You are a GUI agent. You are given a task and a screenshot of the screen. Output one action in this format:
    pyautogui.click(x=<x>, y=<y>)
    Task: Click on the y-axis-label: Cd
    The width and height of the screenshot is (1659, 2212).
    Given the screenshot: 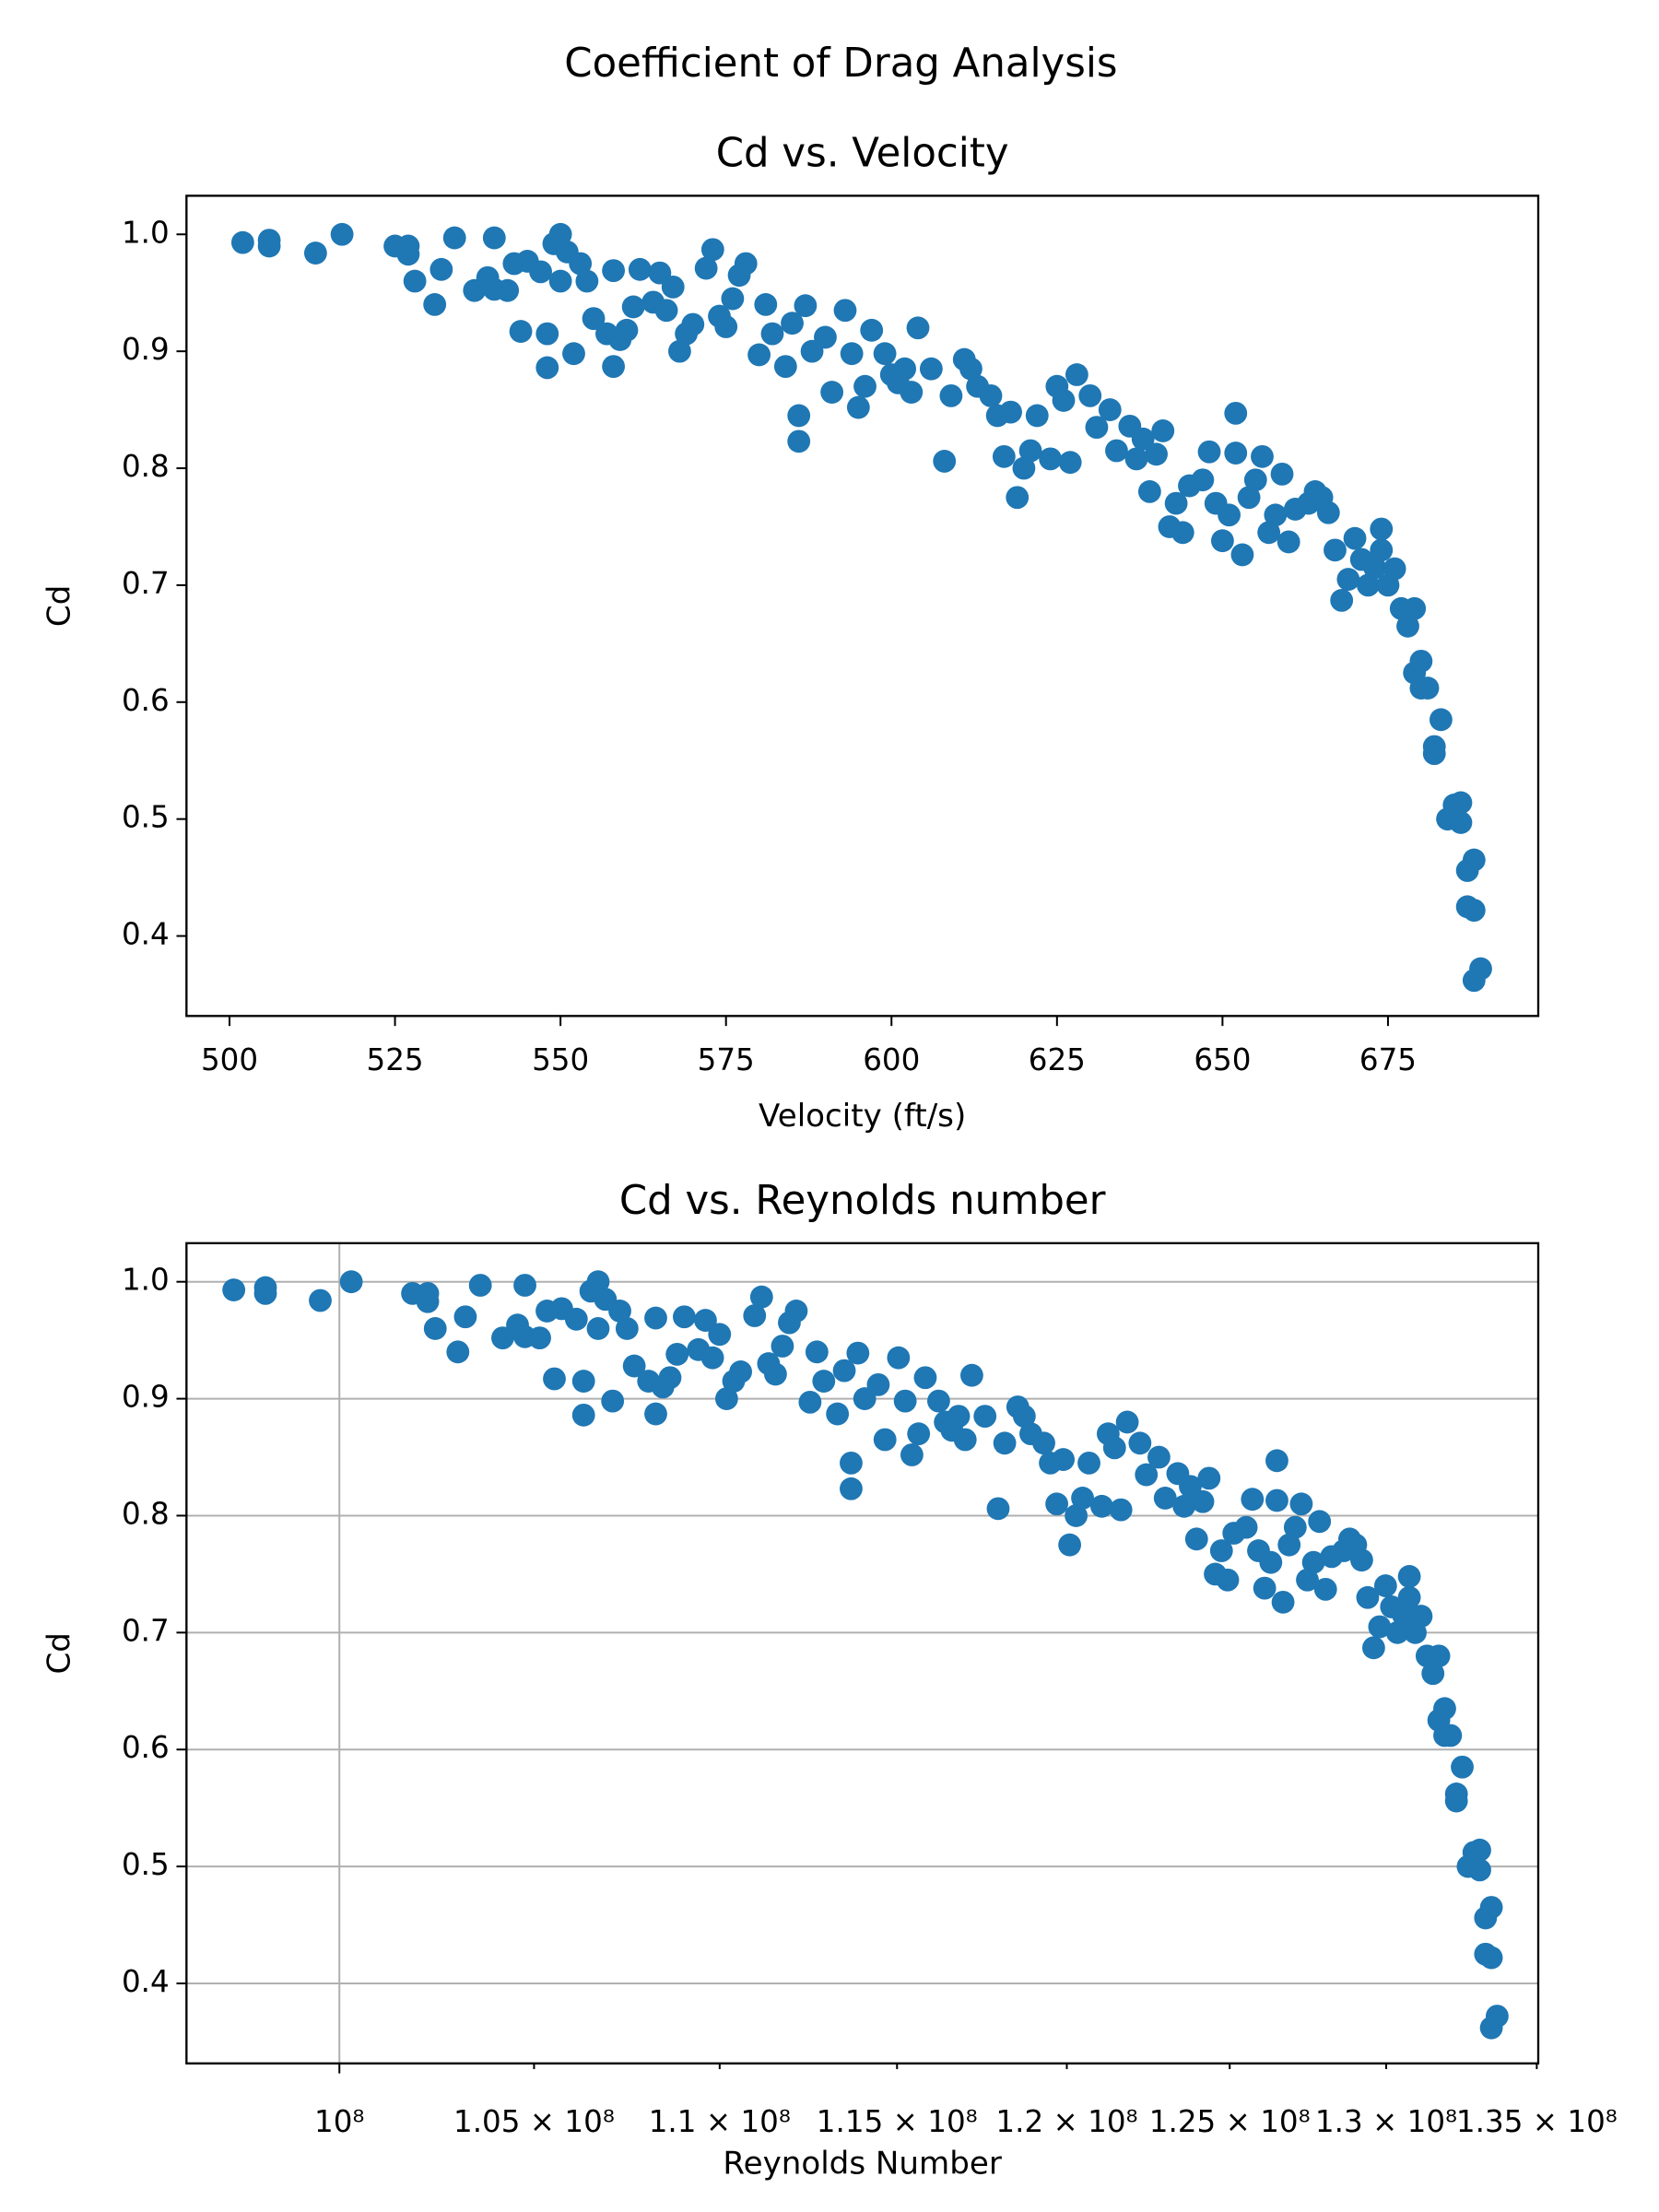 What is the action you would take?
    pyautogui.click(x=59, y=1653)
    